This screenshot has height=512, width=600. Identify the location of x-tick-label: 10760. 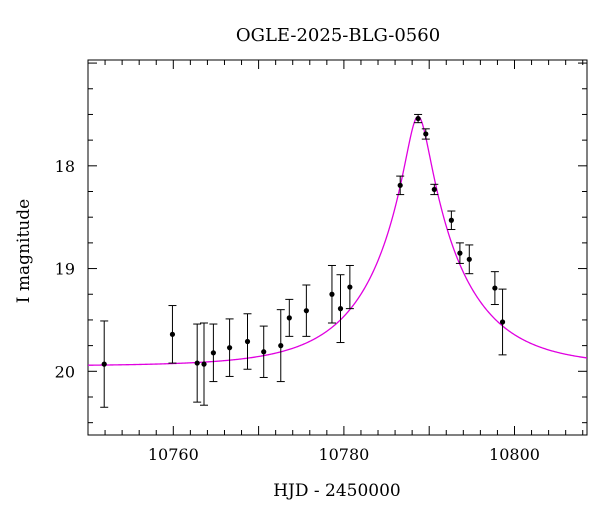
(173, 454).